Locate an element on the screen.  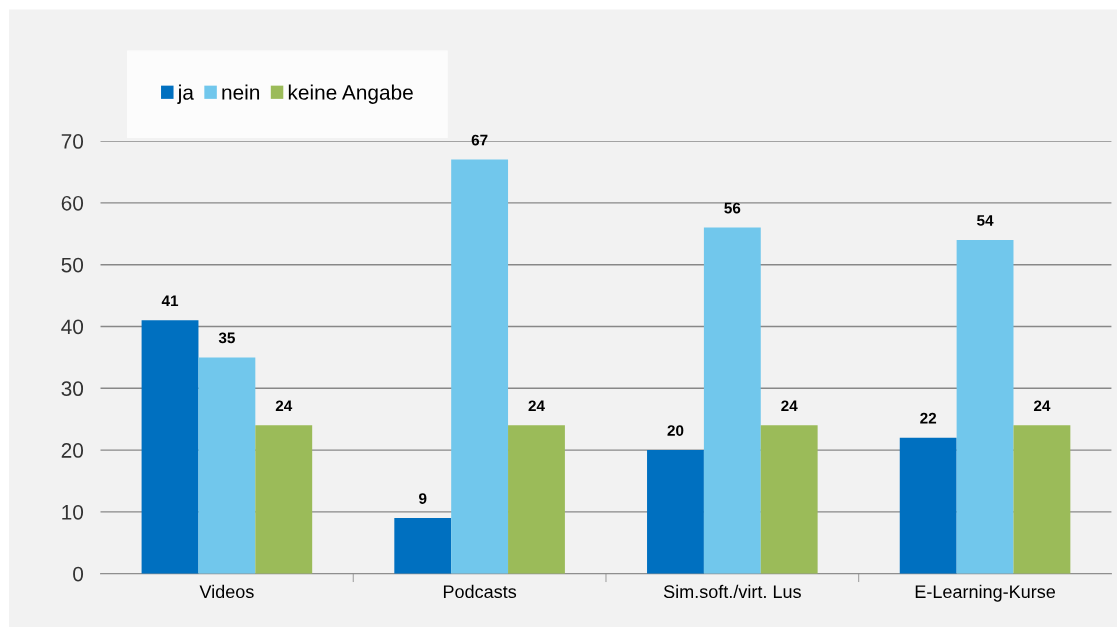
data-label: 67 is located at coordinates (479, 140).